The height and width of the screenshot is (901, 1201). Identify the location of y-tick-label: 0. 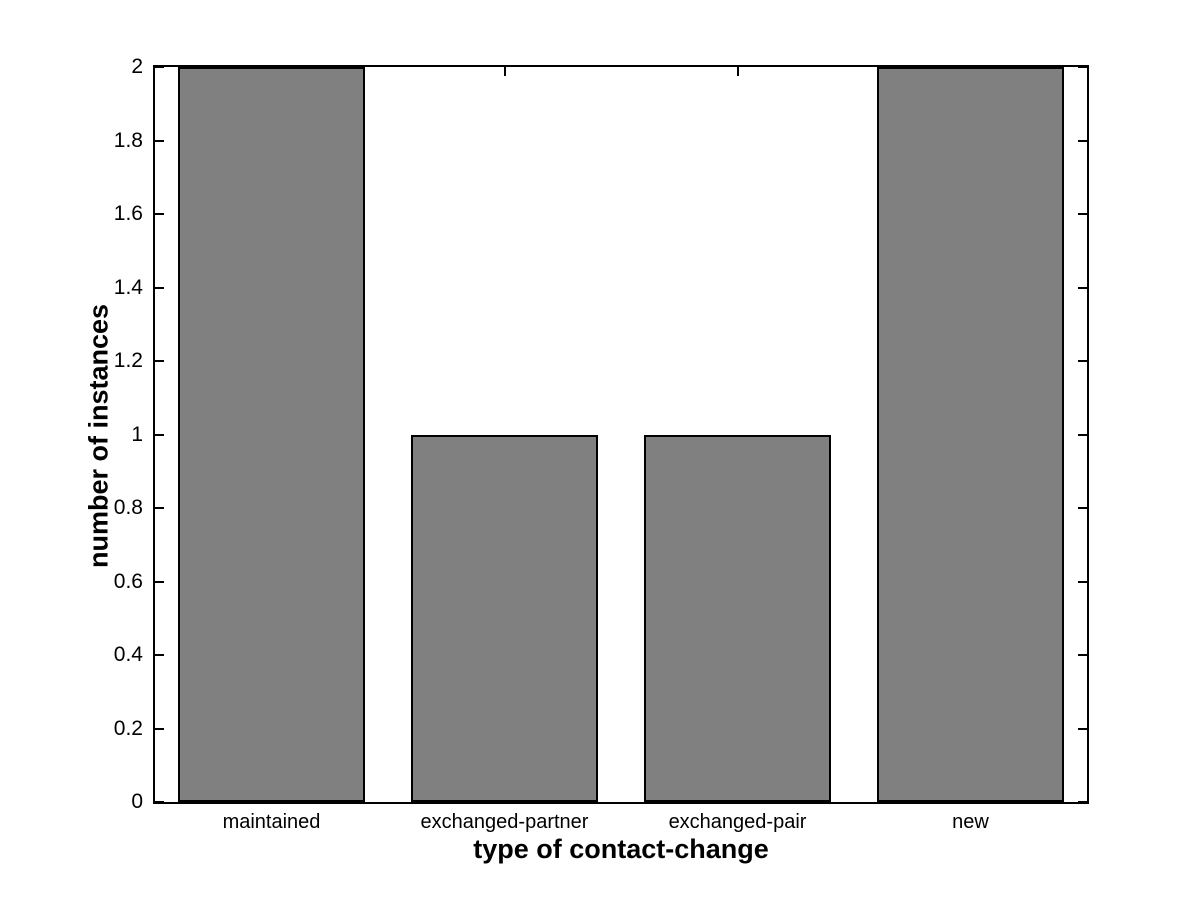
(137, 801).